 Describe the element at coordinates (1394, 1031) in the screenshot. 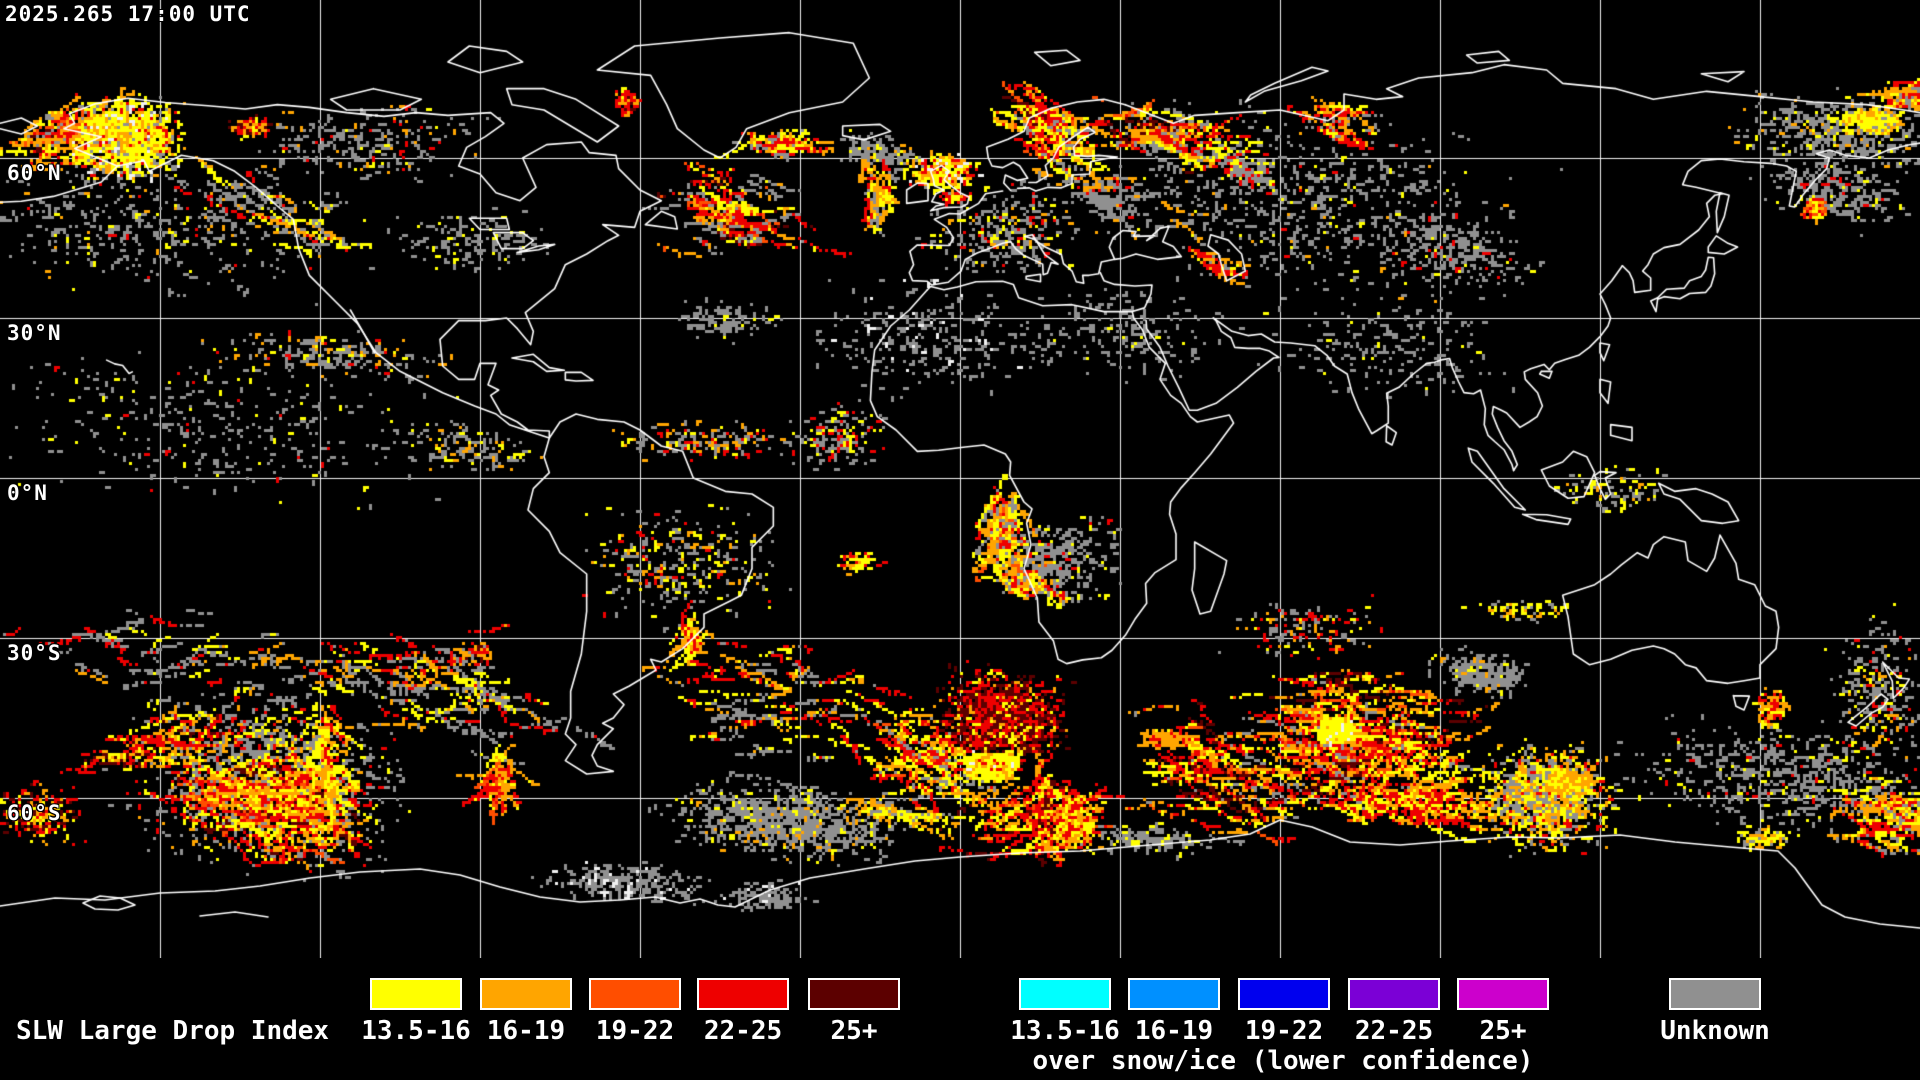

I see `legend-label-snow-4: 22-25` at that location.